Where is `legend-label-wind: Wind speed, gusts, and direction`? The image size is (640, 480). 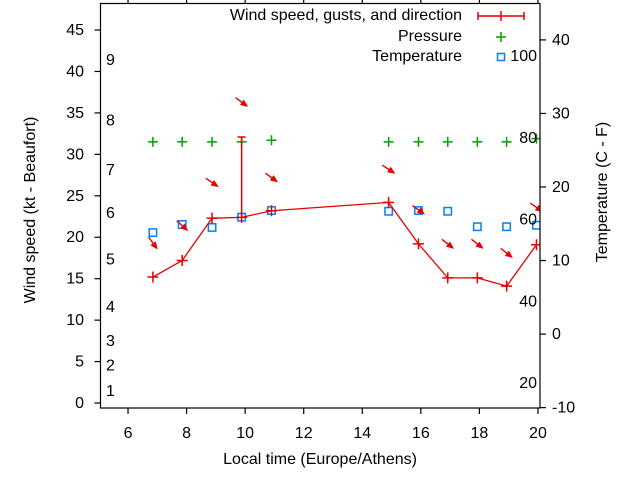
legend-label-wind: Wind speed, gusts, and direction is located at coordinates (345, 16).